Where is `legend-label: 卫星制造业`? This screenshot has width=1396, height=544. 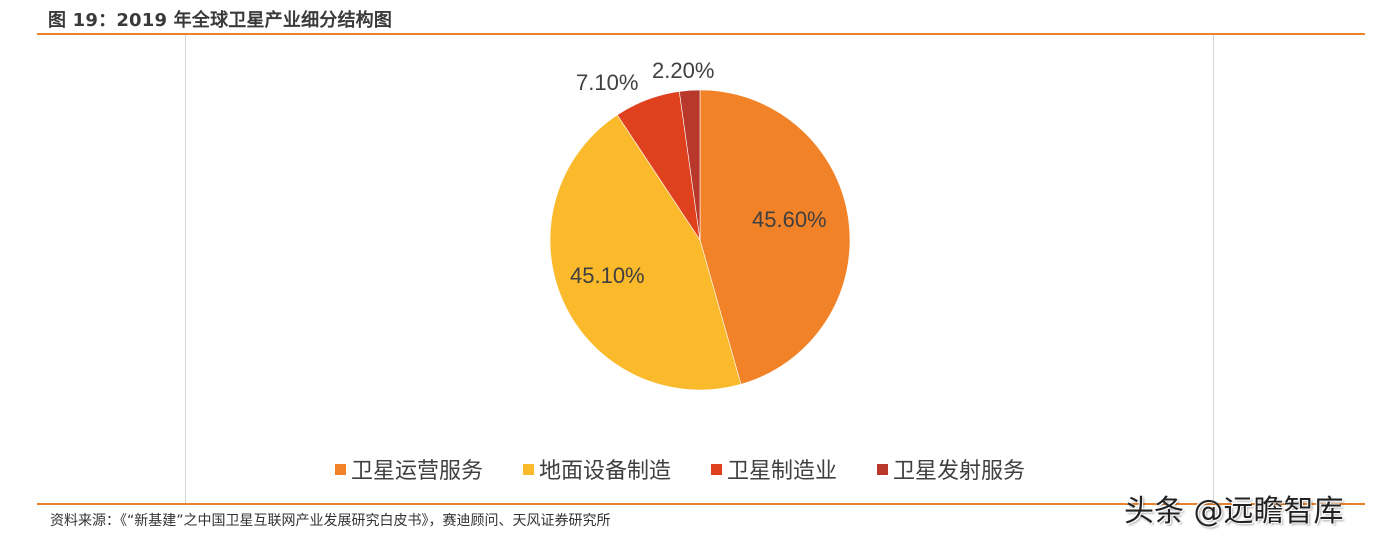 legend-label: 卫星制造业 is located at coordinates (782, 471).